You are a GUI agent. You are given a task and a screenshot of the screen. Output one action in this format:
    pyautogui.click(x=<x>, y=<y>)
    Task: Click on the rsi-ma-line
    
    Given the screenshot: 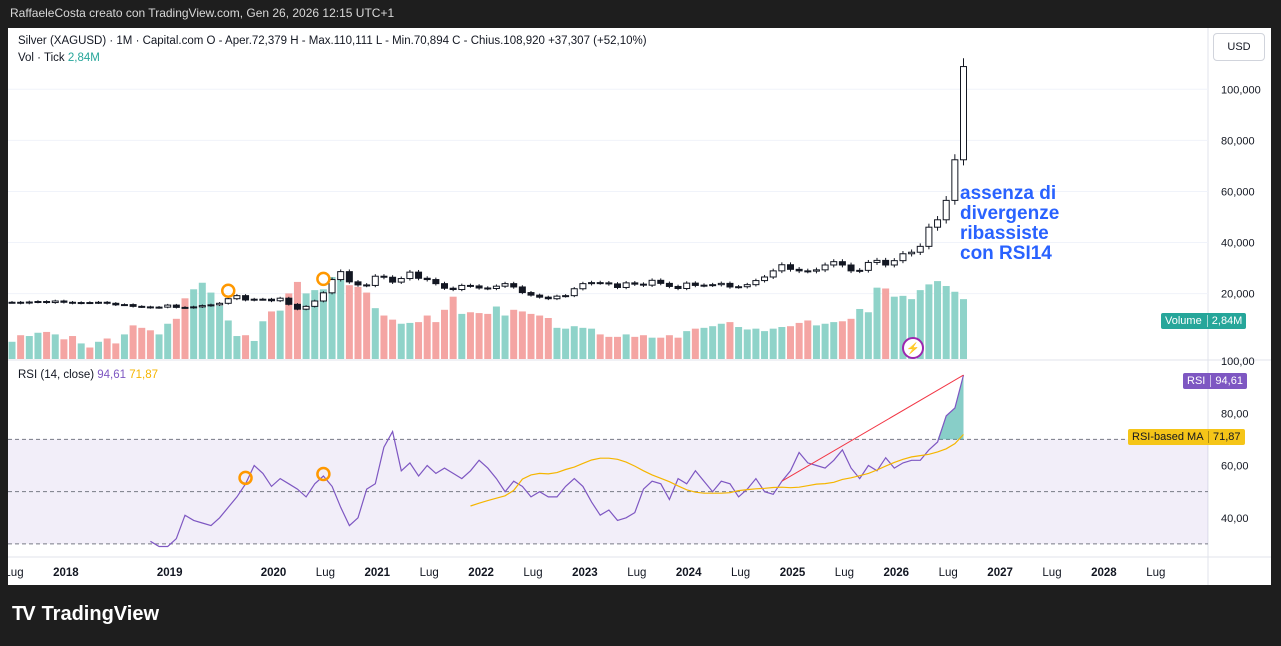 What is the action you would take?
    pyautogui.click(x=717, y=470)
    